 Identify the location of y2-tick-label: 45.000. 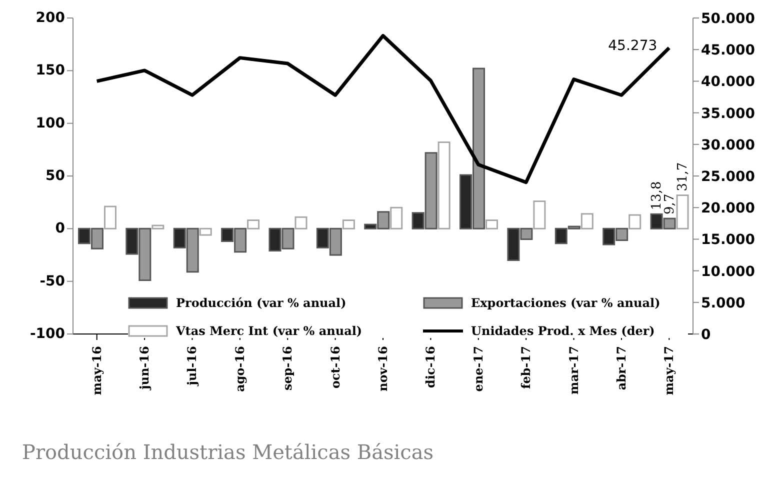
(728, 50).